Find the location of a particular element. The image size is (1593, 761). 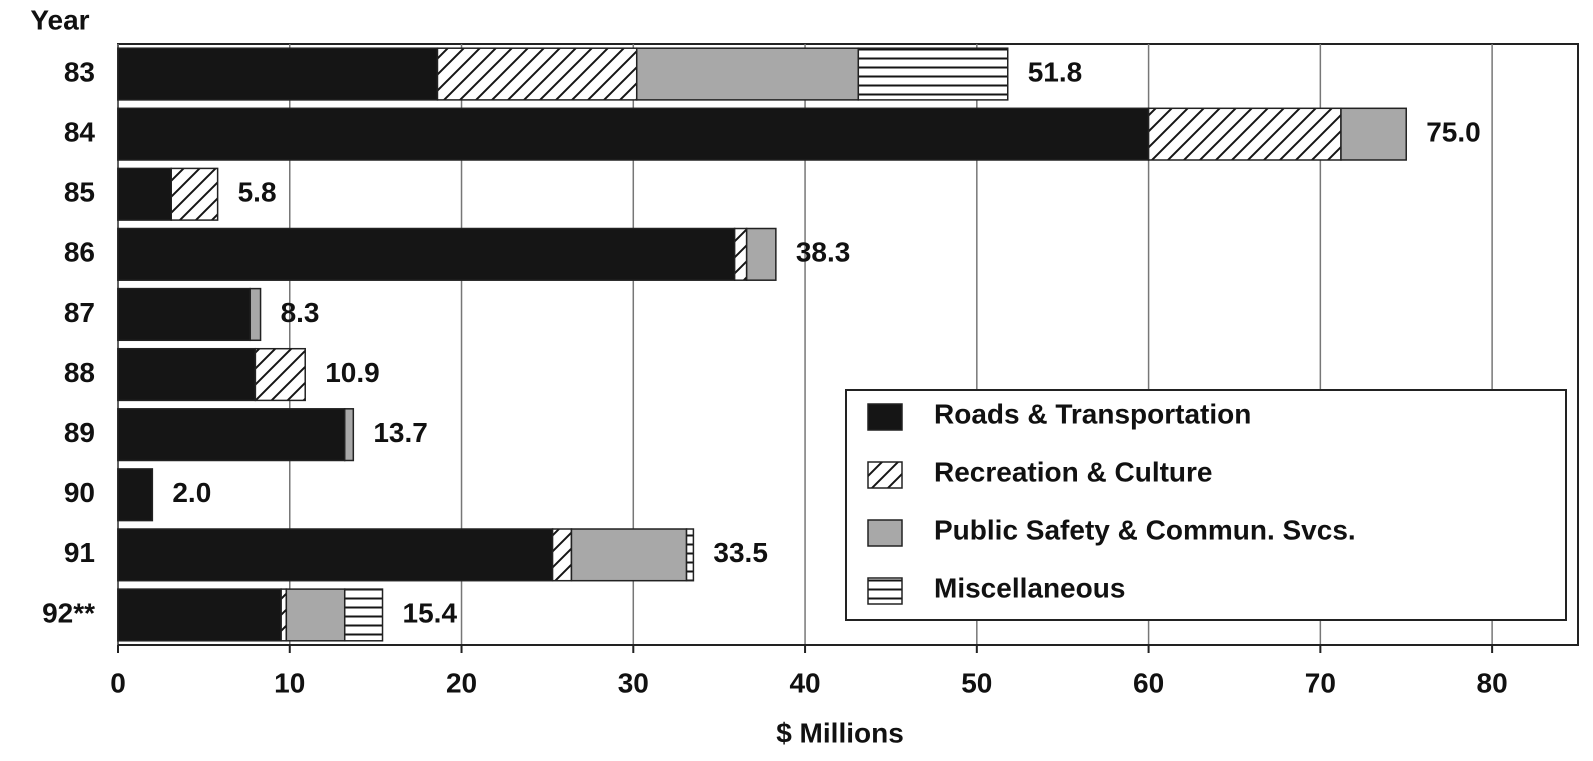

total-label: 2.0 is located at coordinates (191, 492).